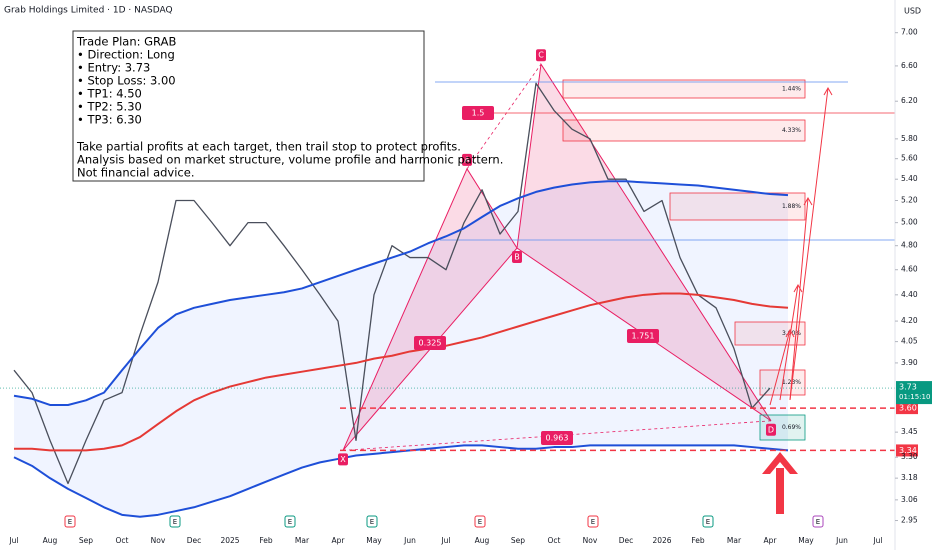 Image resolution: width=932 pixels, height=550 pixels. What do you see at coordinates (909, 431) in the screenshot?
I see `y-tick-label: 3.45` at bounding box center [909, 431].